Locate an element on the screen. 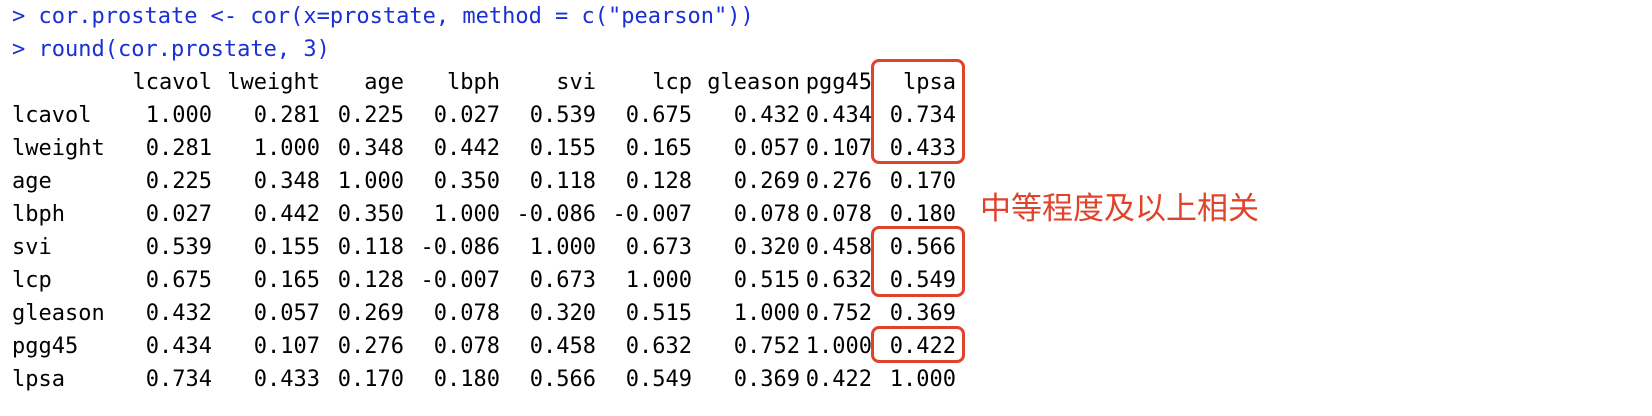 This screenshot has width=1652, height=416. column-header: svi is located at coordinates (576, 82).